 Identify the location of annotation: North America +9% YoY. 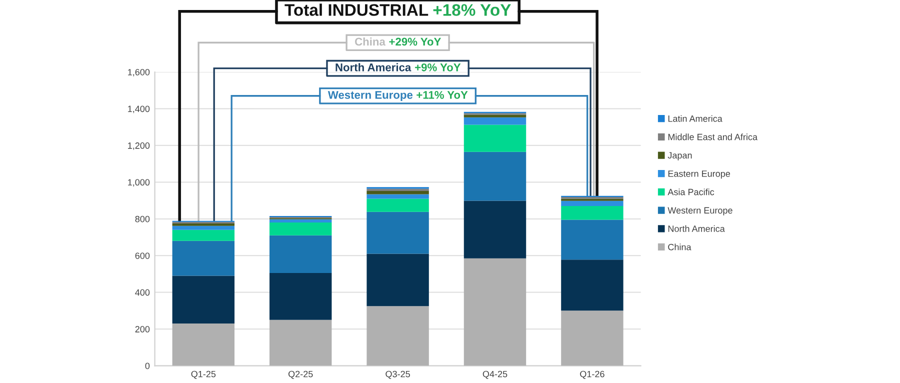
(398, 67).